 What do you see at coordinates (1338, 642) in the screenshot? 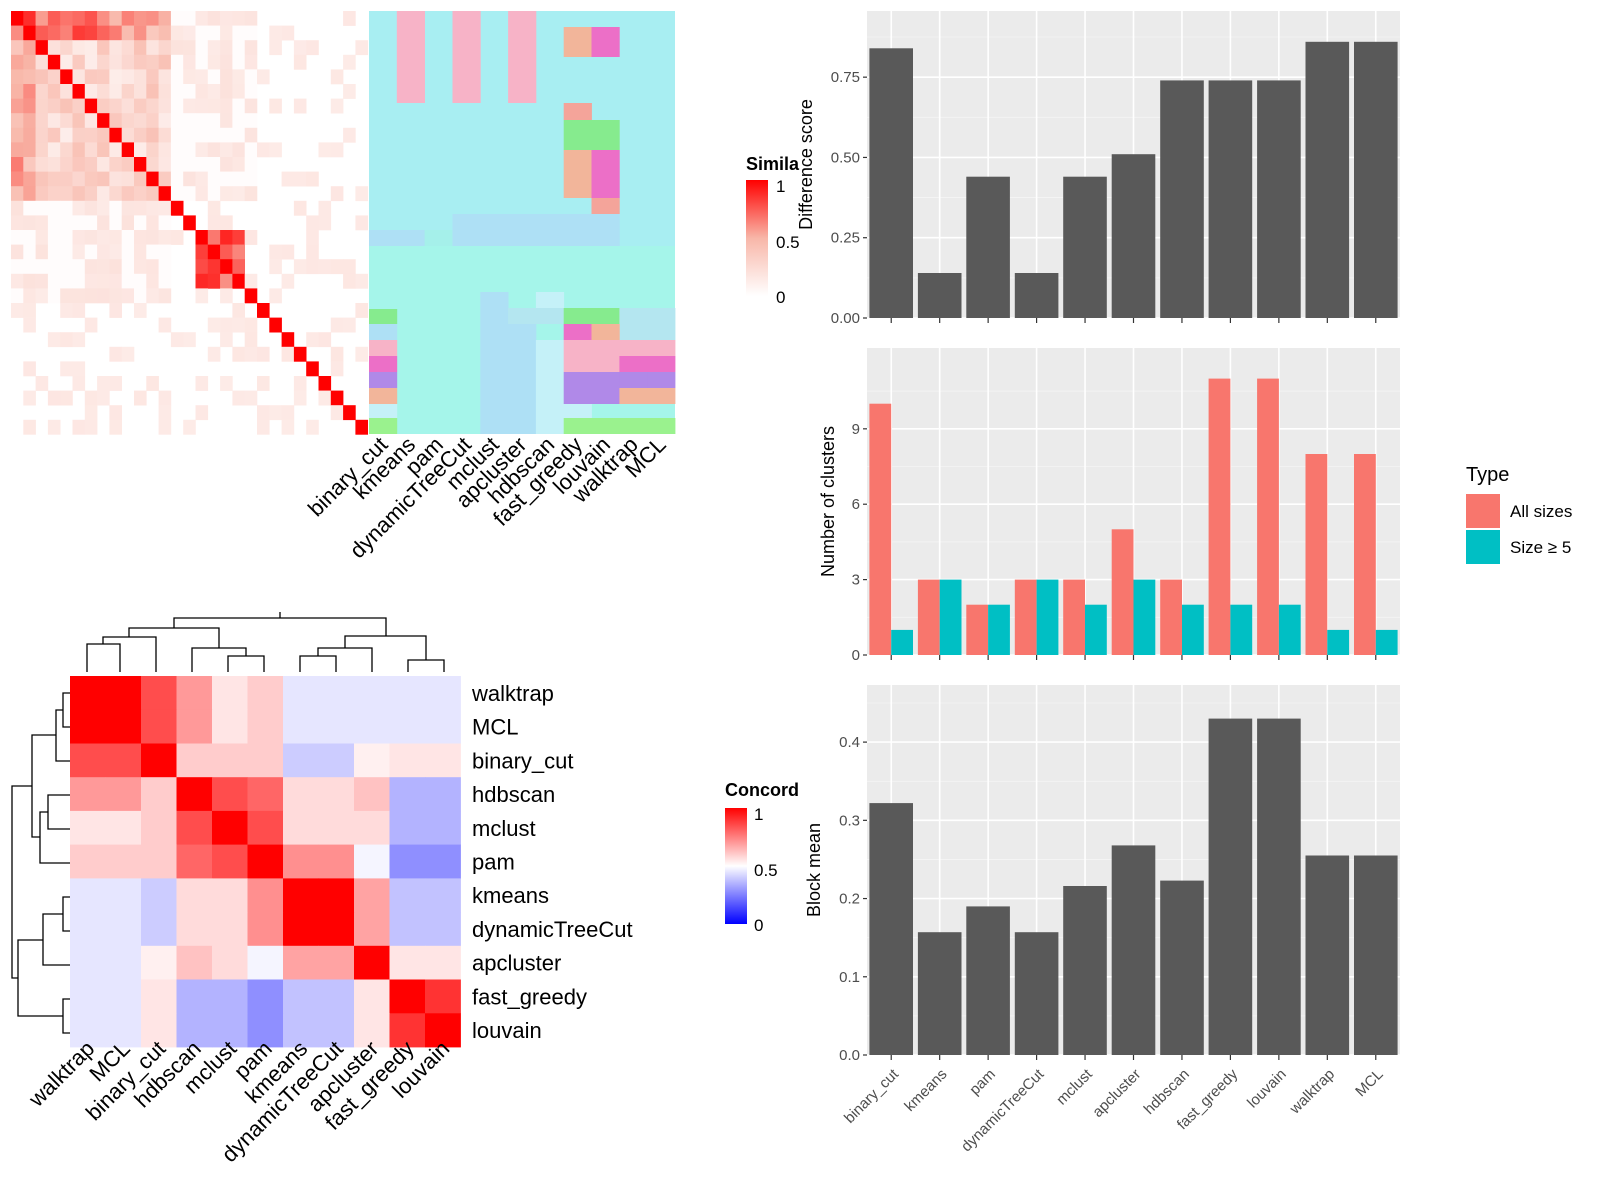
I see `bar-size5` at bounding box center [1338, 642].